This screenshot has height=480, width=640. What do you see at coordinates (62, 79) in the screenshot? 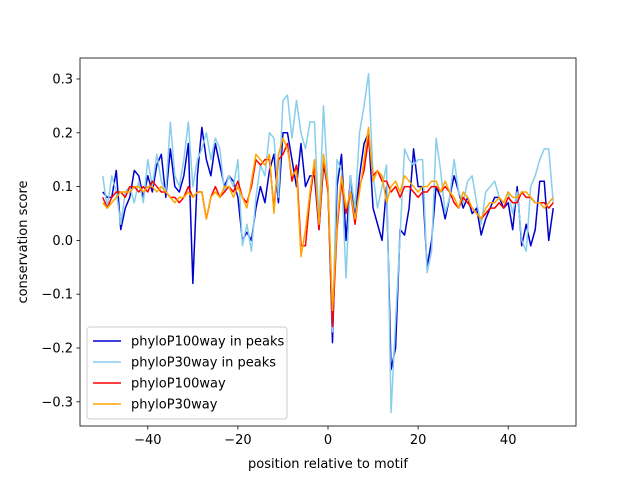
I see `y-tick-label: 0.3` at bounding box center [62, 79].